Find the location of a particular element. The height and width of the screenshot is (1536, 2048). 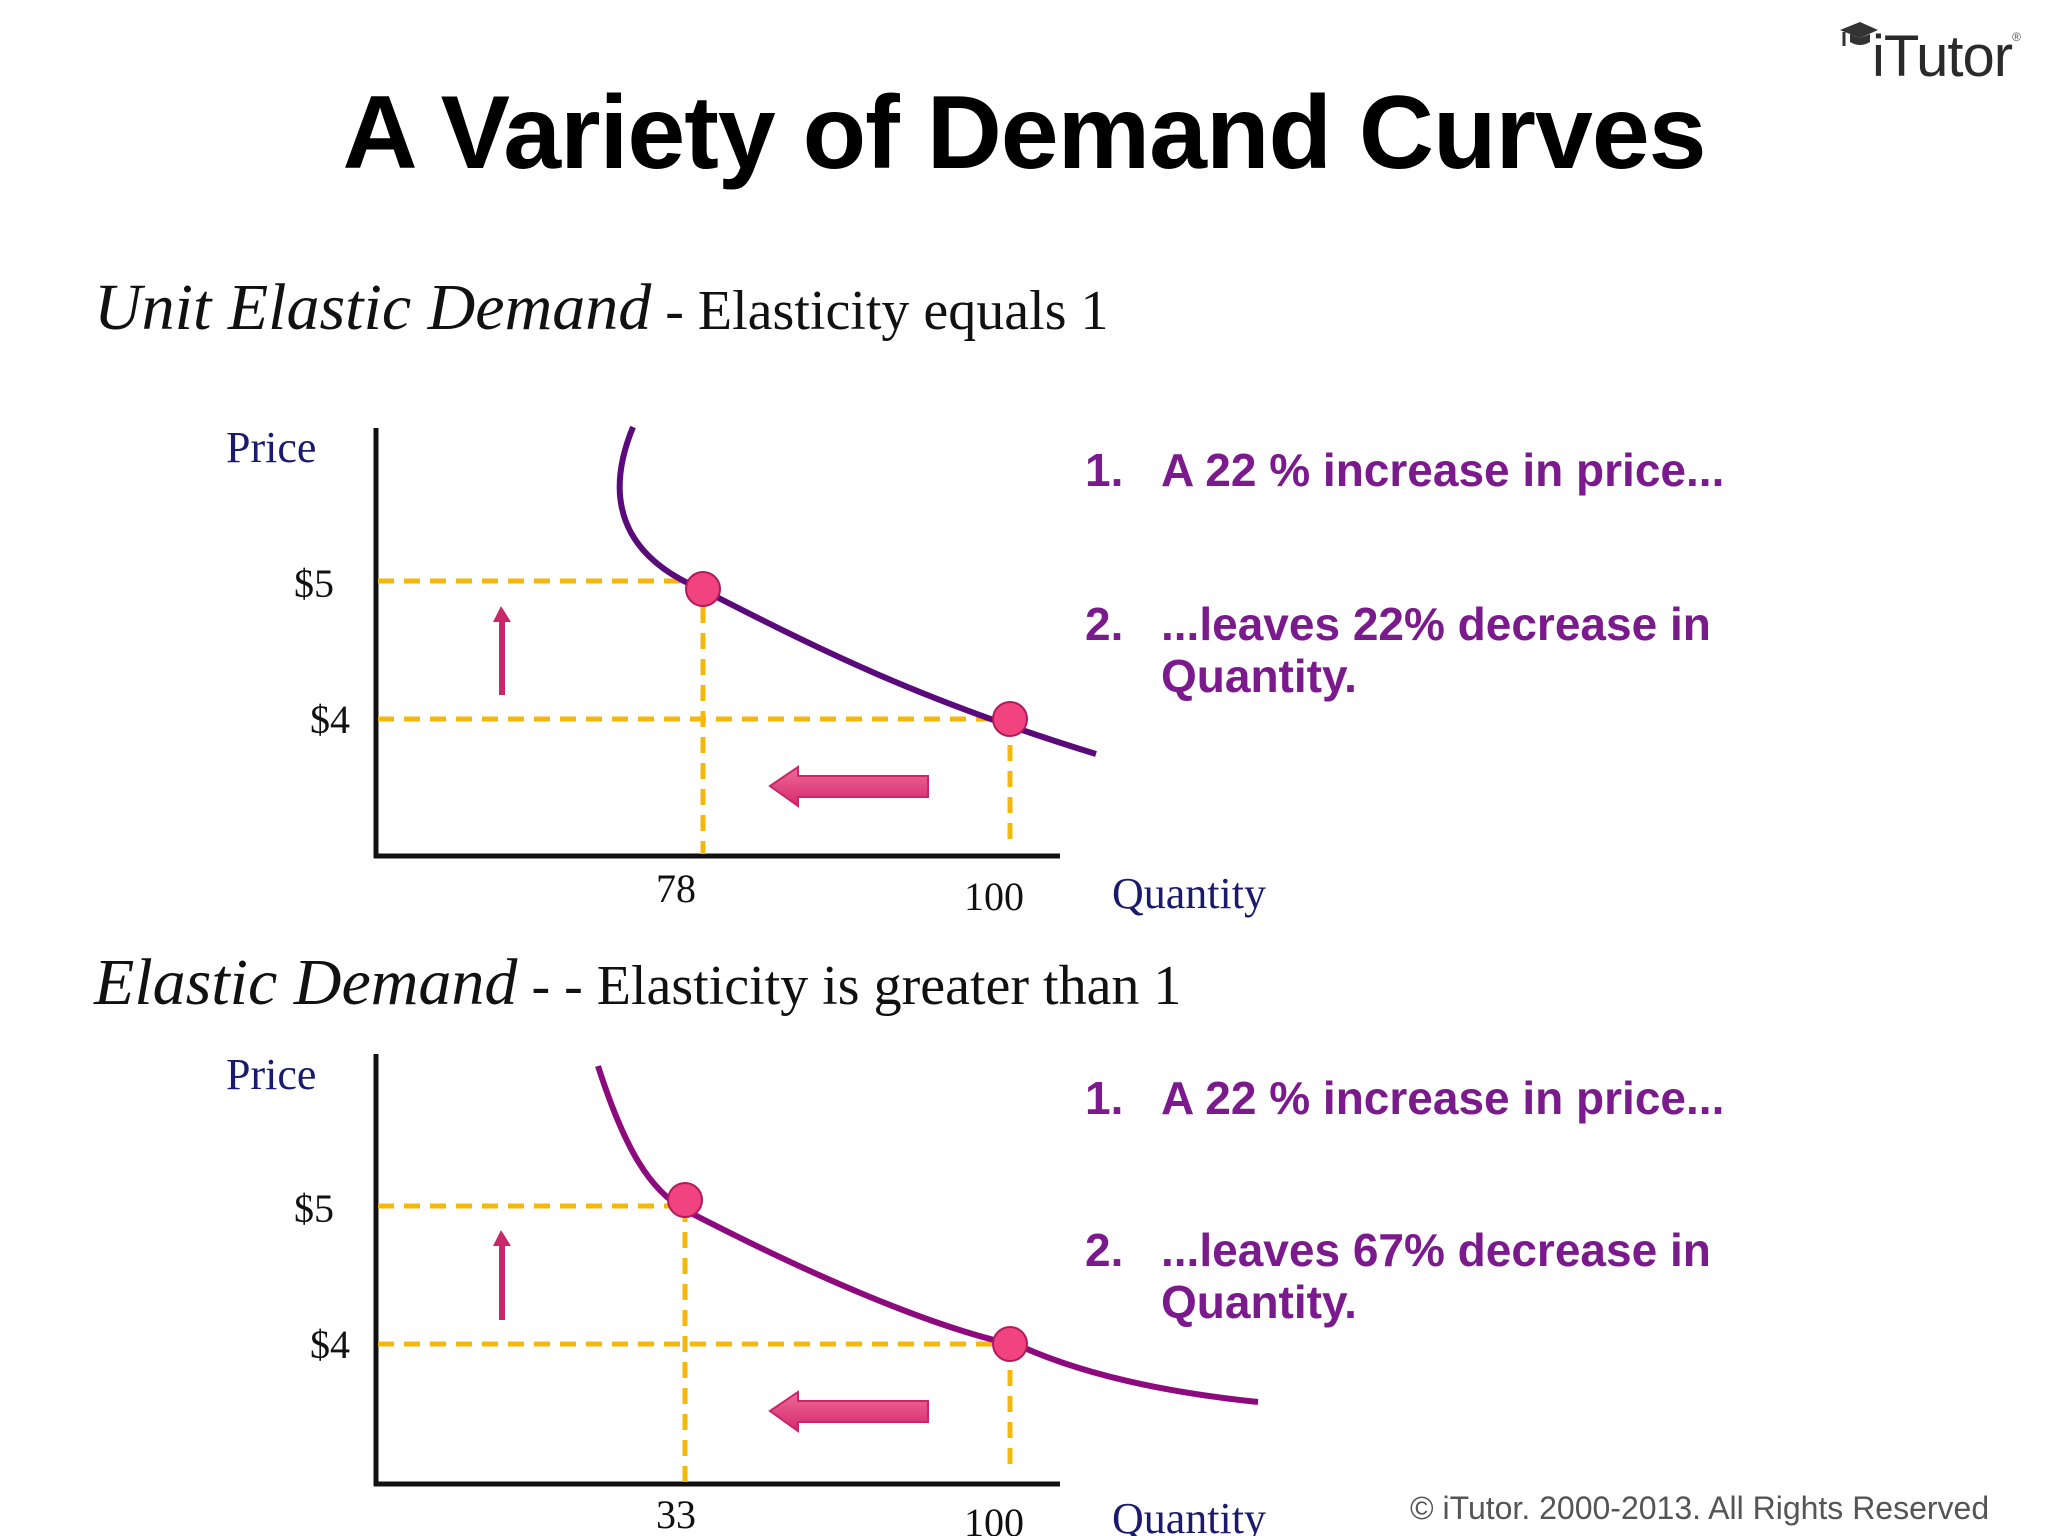

point-2-bottom: 2. ...leaves 67% decrease in Quantity. is located at coordinates (1398, 1276).